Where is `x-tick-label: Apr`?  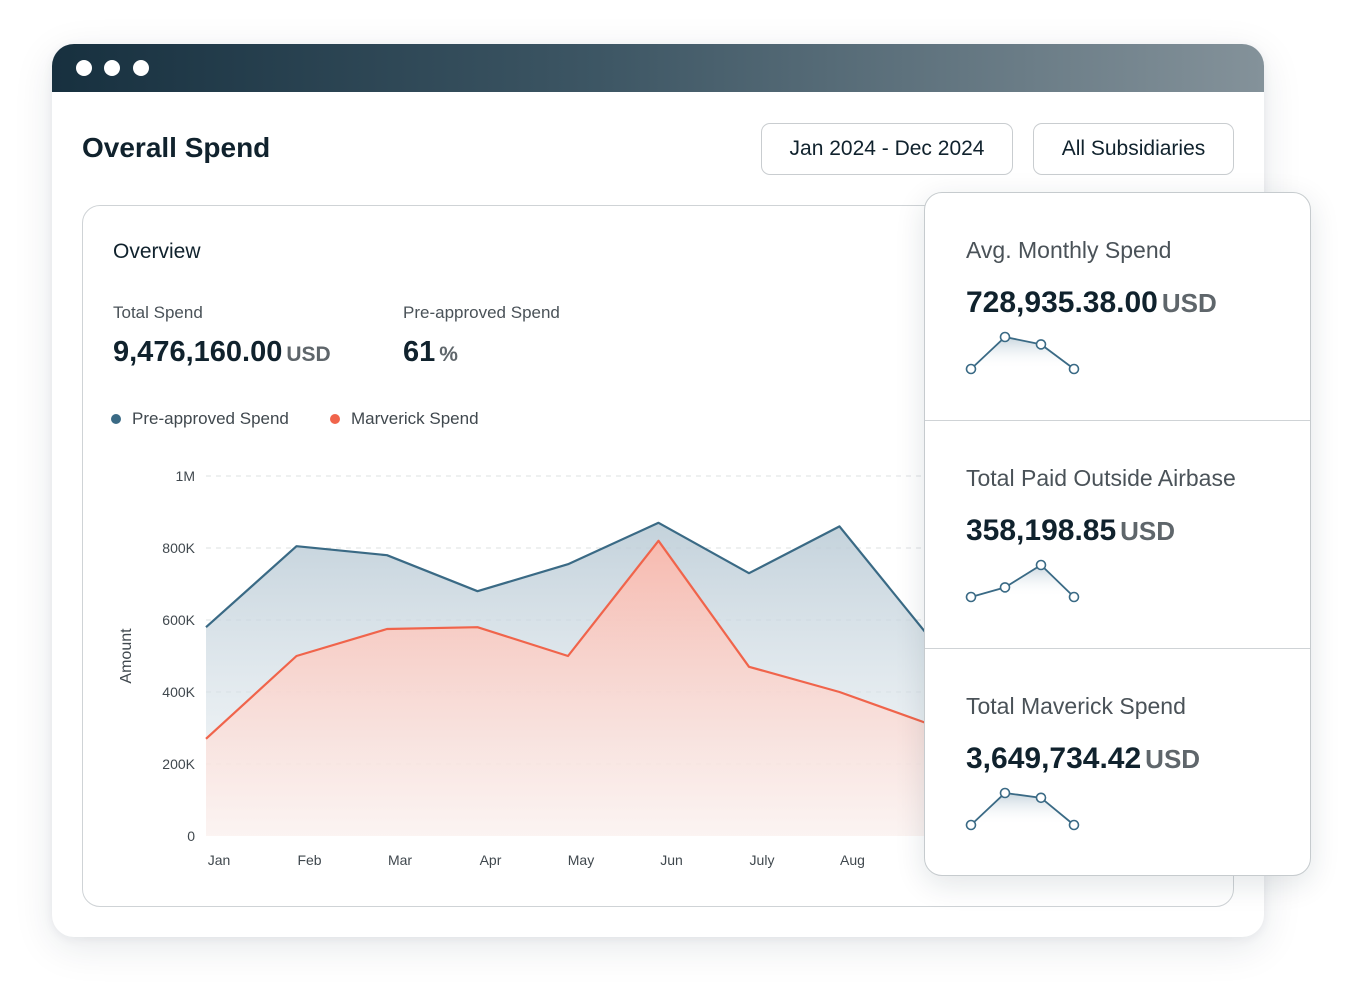 x-tick-label: Apr is located at coordinates (491, 860).